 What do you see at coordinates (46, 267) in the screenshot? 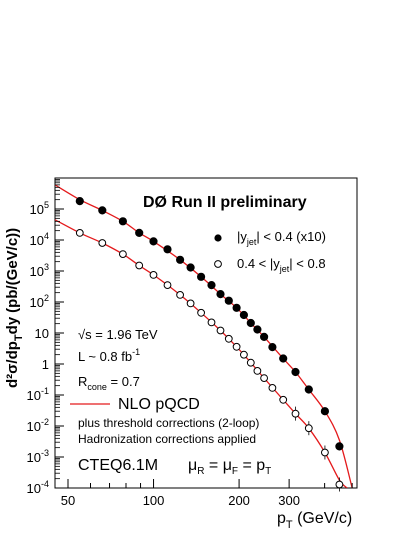
I see `y-tick-exp-7: 3` at bounding box center [46, 267].